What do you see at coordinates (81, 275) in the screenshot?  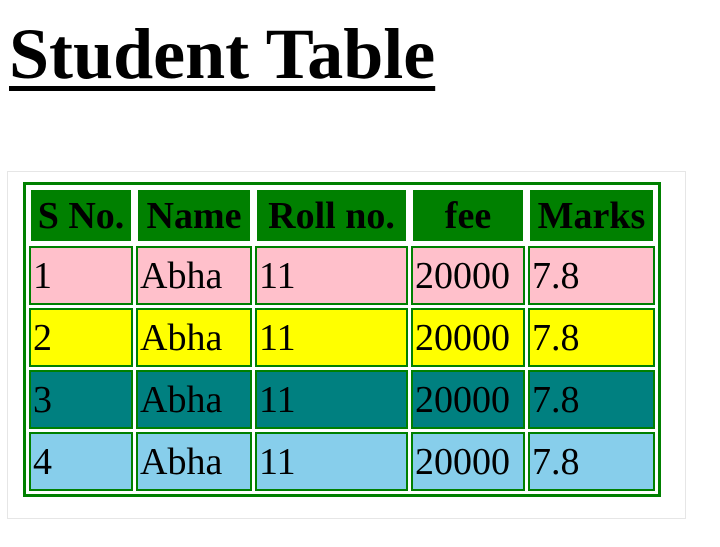 I see `cell-s-no: 1` at bounding box center [81, 275].